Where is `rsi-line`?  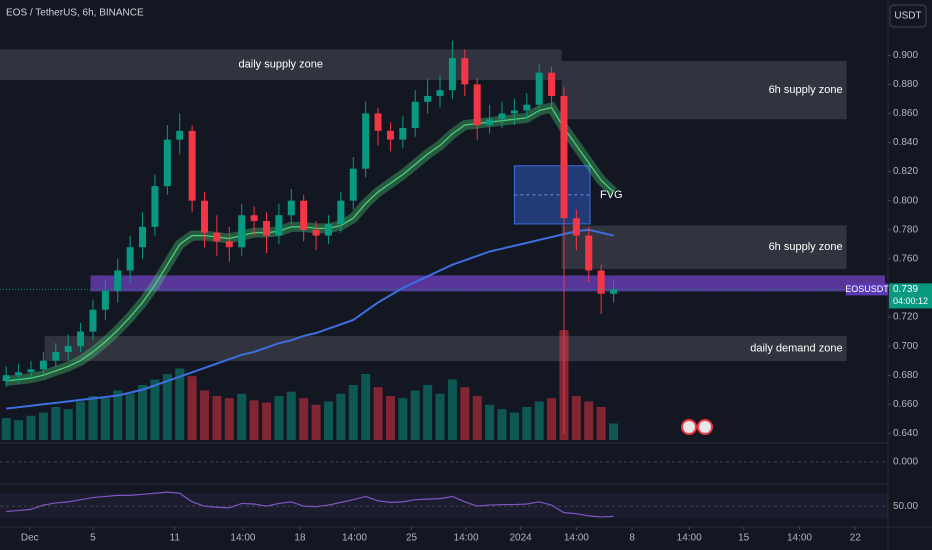 rsi-line is located at coordinates (310, 504).